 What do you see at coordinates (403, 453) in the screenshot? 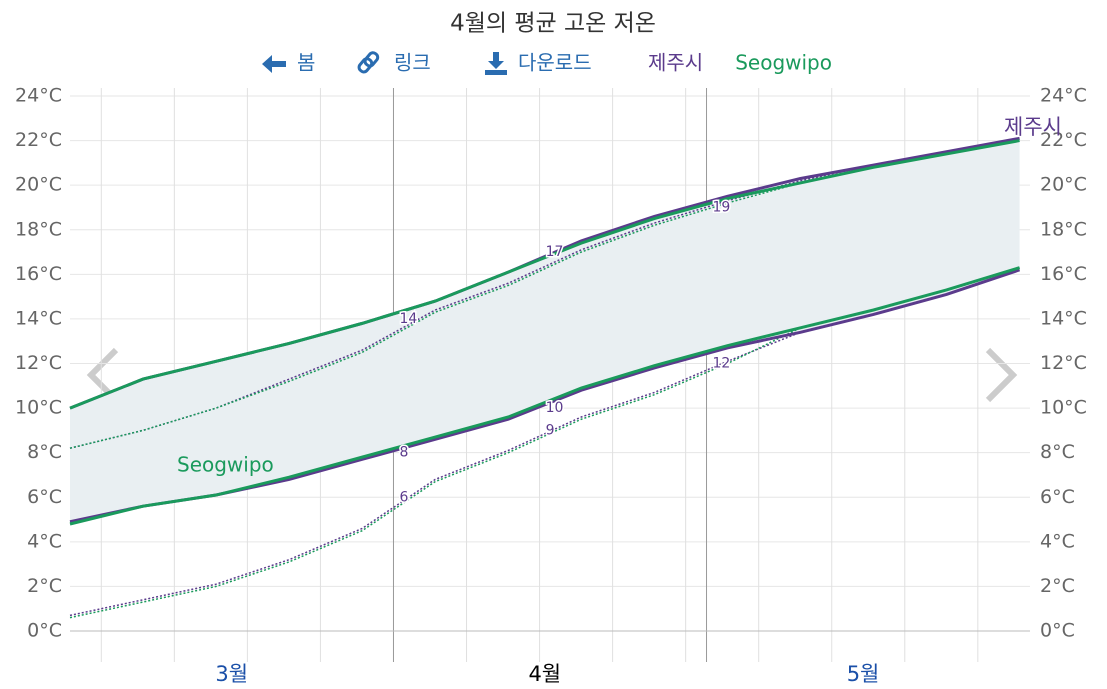
I see `data-label: 8` at bounding box center [403, 453].